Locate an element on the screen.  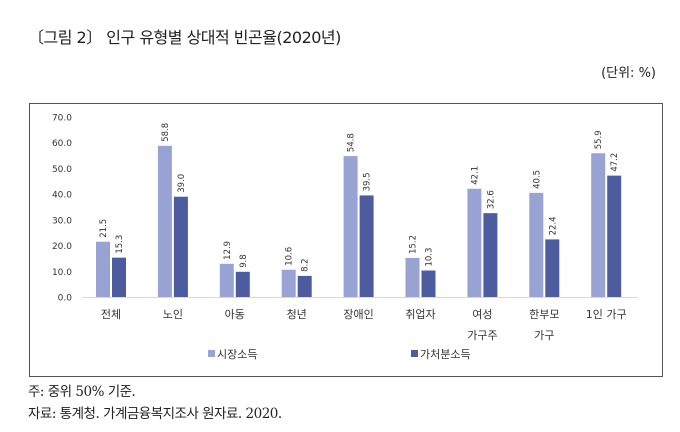
data-label: 8.2 is located at coordinates (306, 265).